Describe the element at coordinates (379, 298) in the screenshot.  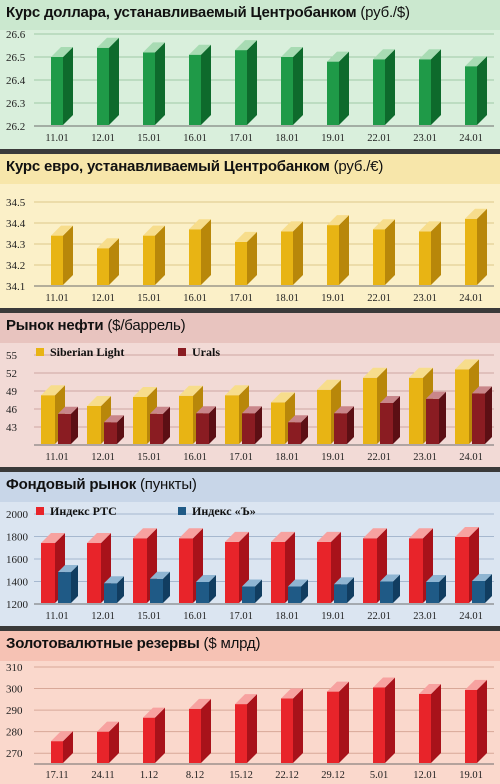
I see `x-tick-label: 22.01` at that location.